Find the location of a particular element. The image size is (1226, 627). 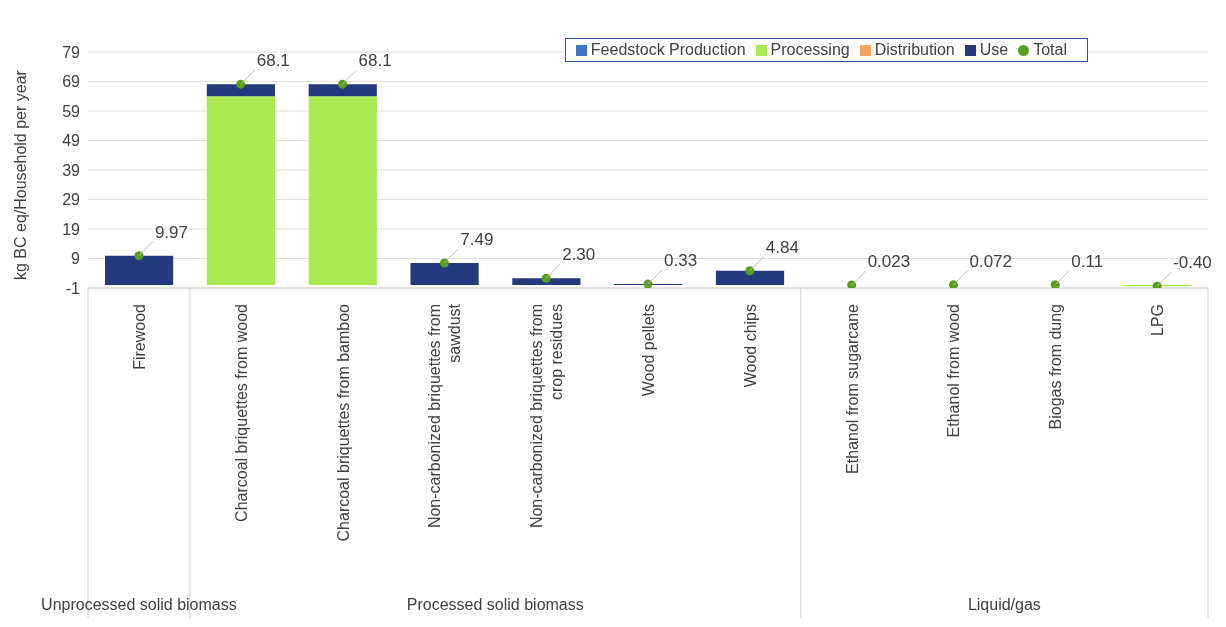

data-label: 7.49 is located at coordinates (477, 239).